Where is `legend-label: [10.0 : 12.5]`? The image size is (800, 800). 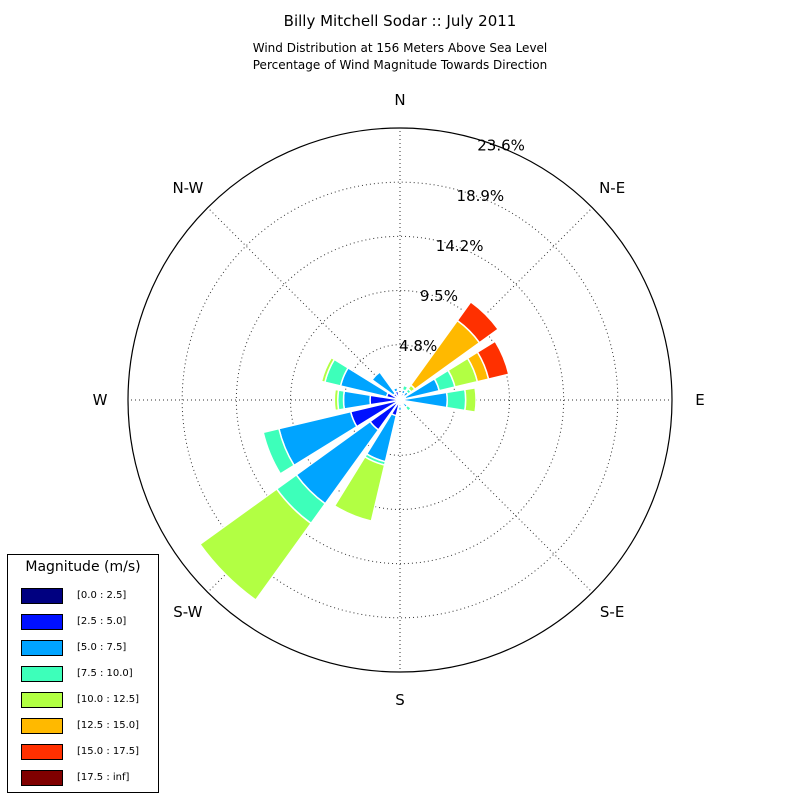
legend-label: [10.0 : 12.5] is located at coordinates (108, 699).